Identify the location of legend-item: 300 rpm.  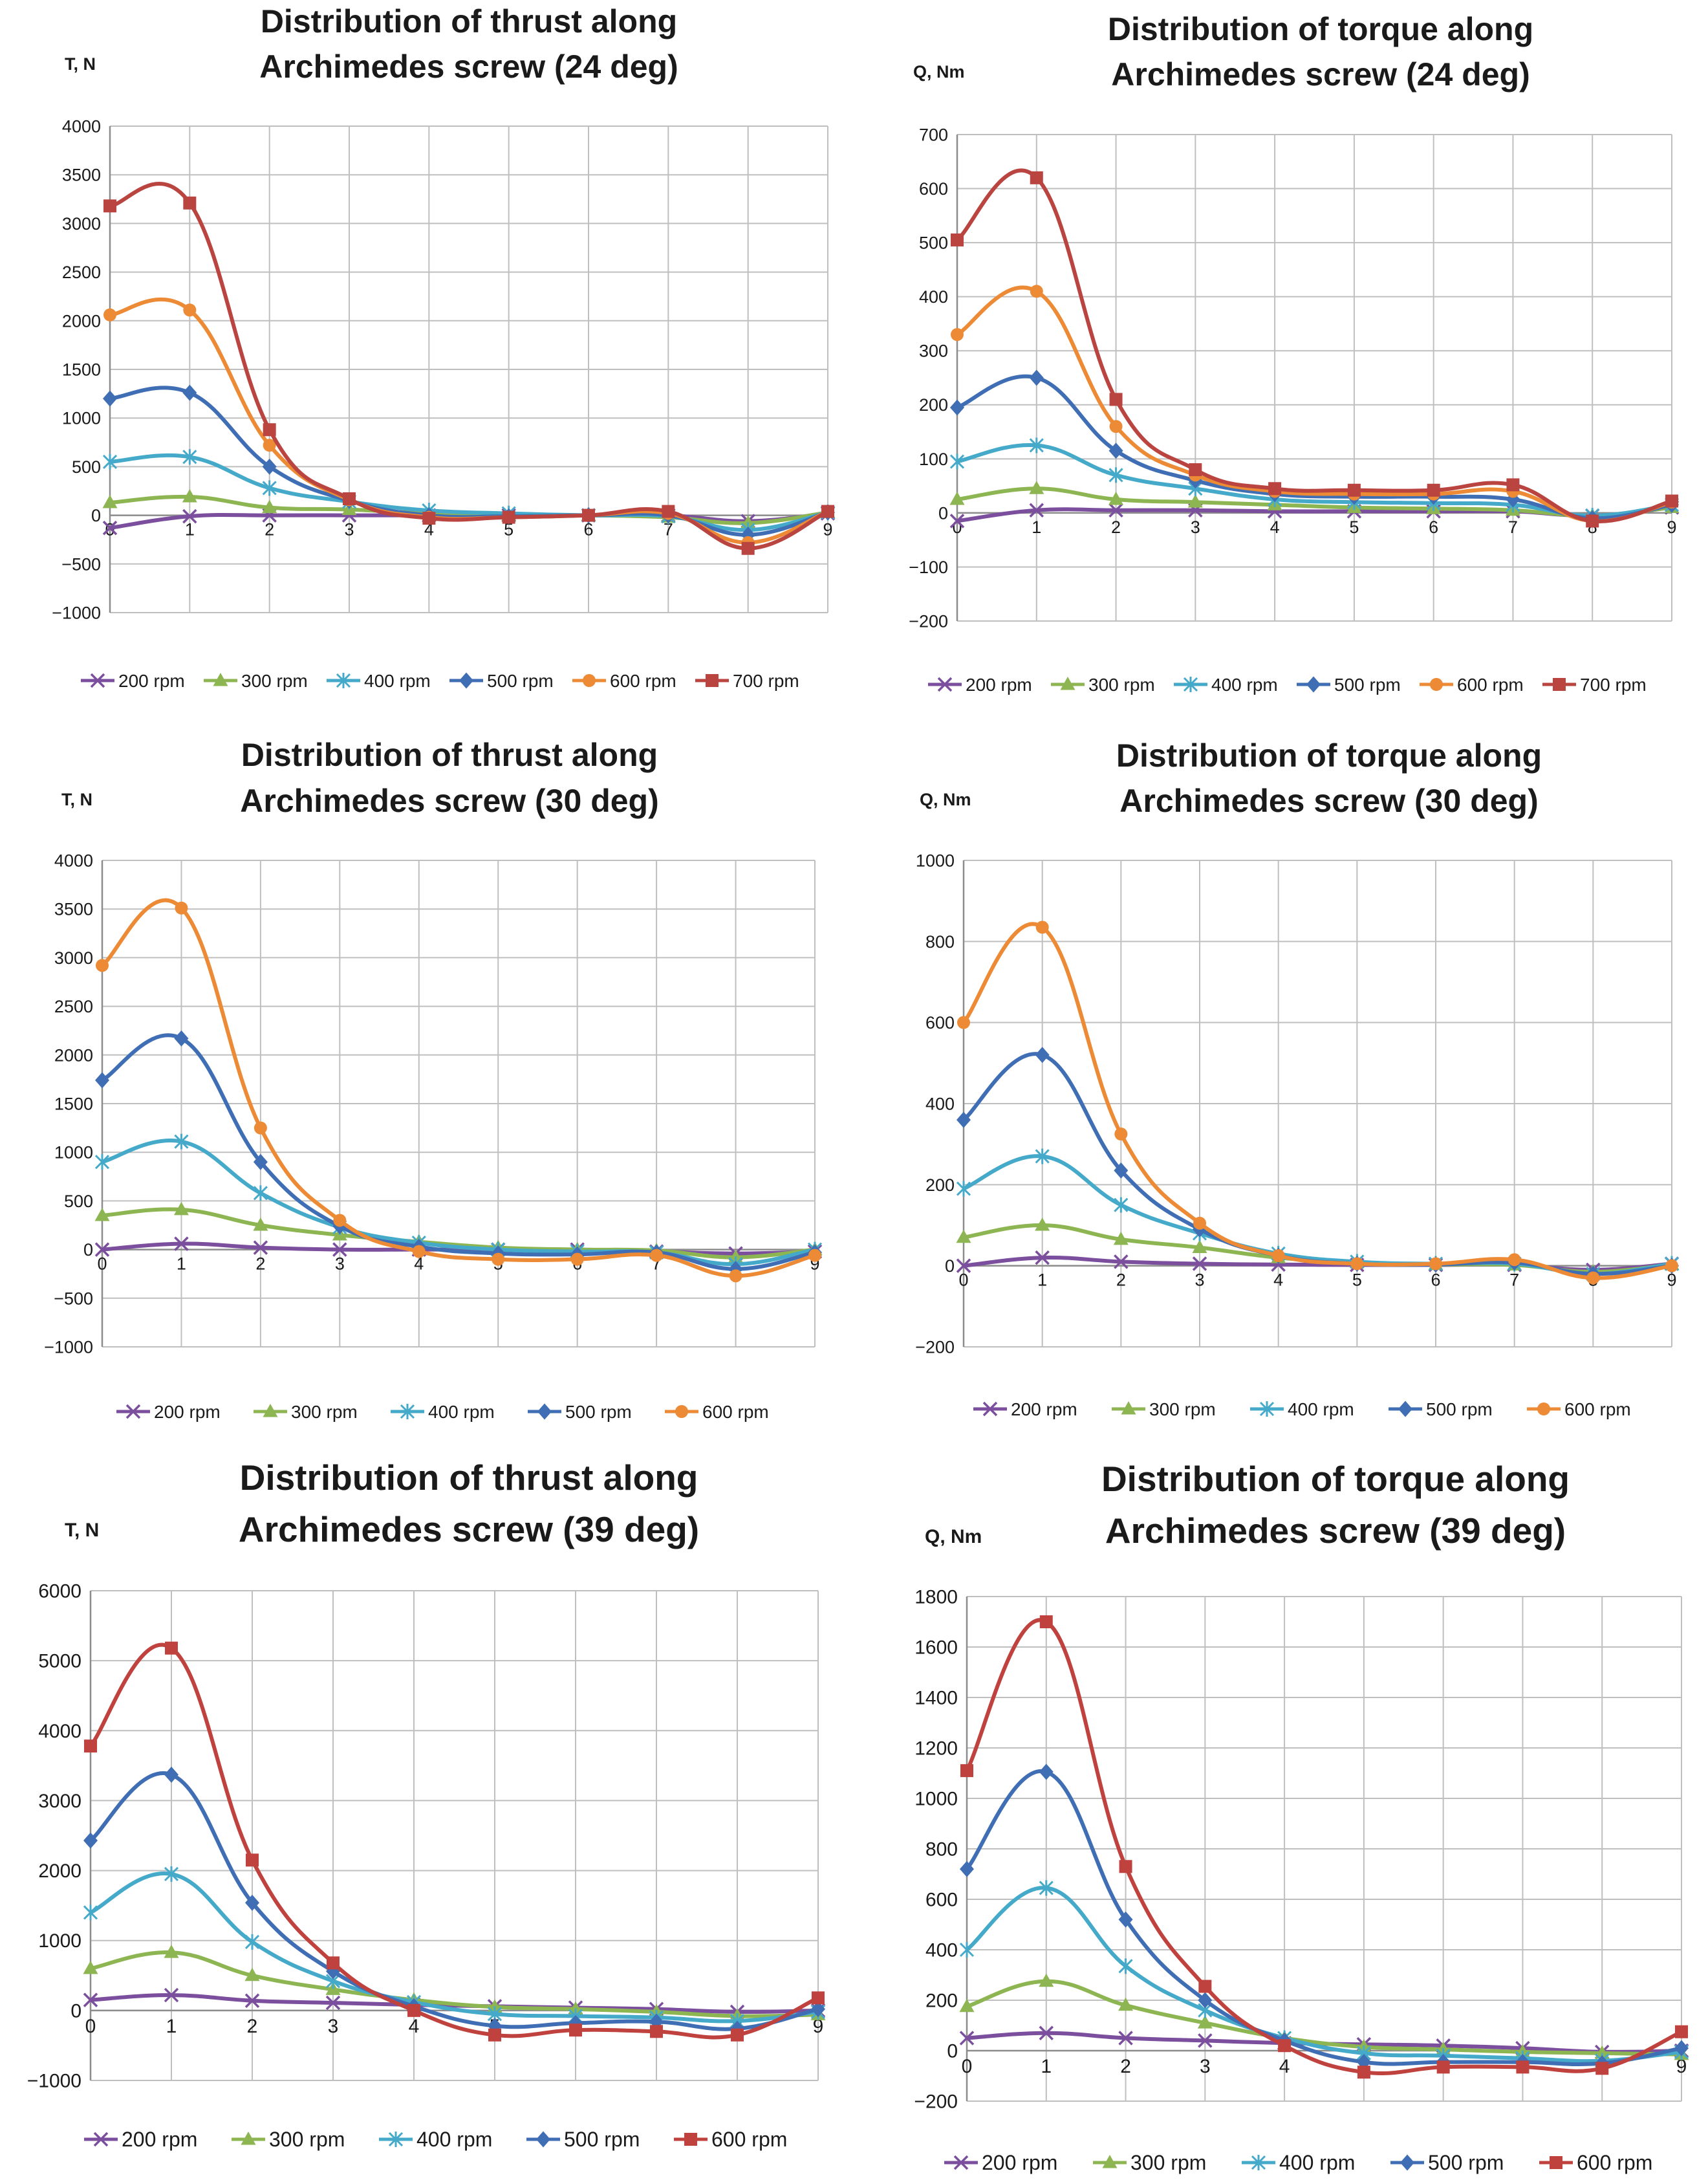
(1149, 2163).